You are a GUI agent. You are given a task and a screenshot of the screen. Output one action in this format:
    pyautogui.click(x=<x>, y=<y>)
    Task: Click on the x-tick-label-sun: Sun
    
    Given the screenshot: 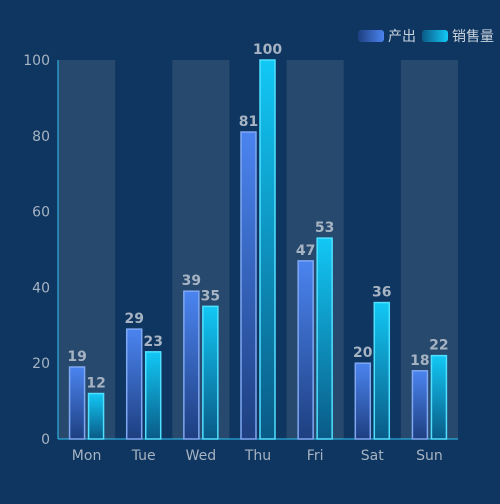 What is the action you would take?
    pyautogui.click(x=429, y=456)
    